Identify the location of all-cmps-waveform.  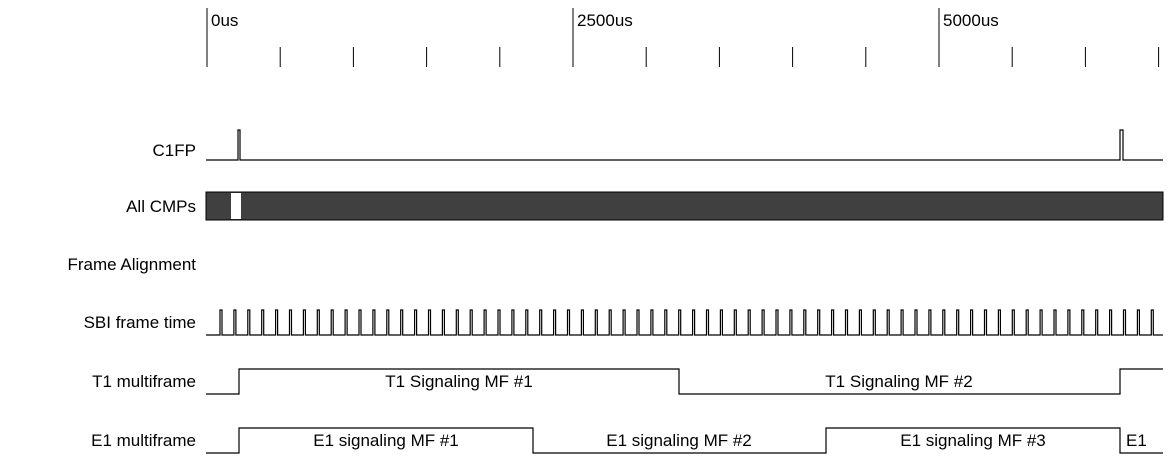
(684, 206).